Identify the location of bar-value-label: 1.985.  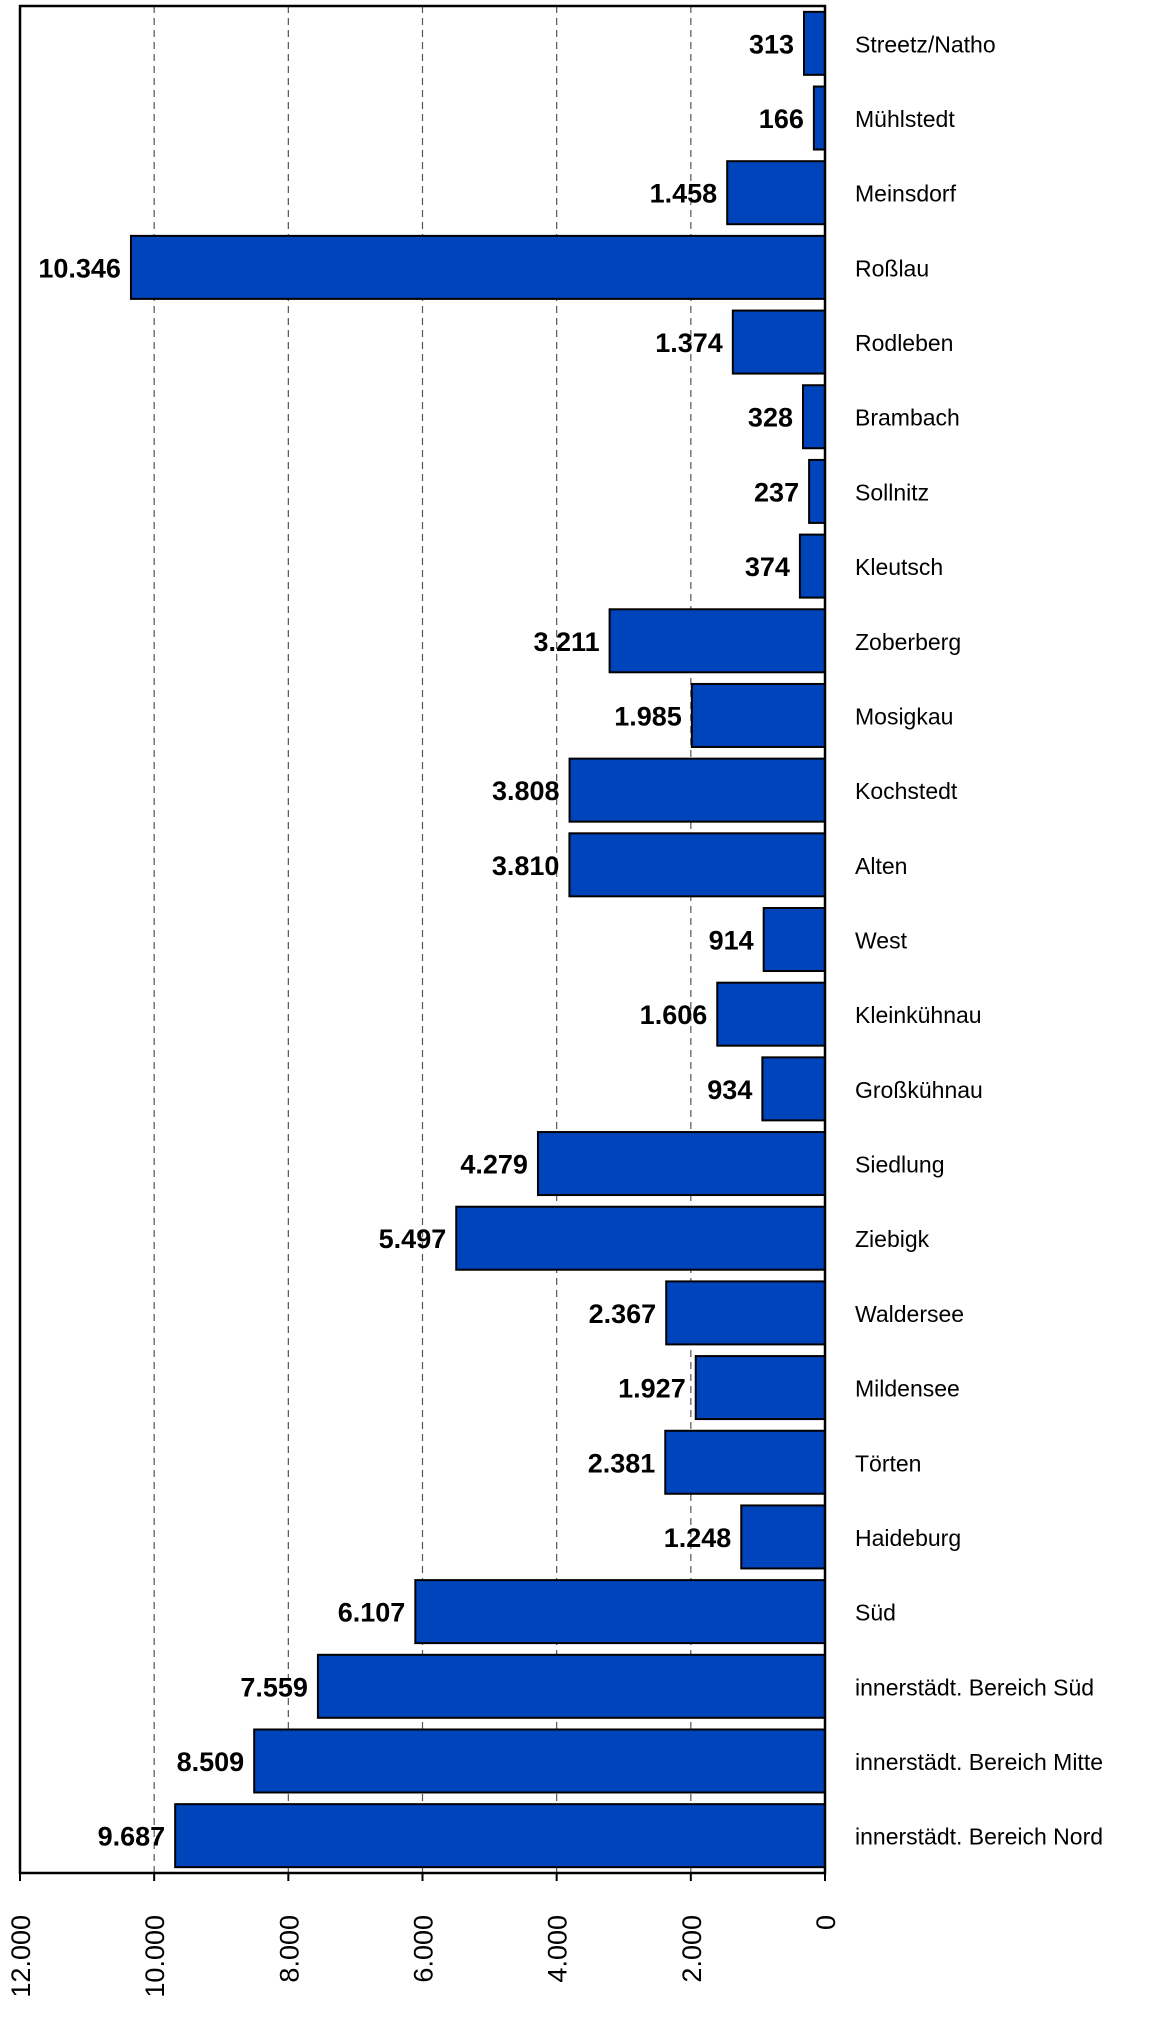
(648, 716).